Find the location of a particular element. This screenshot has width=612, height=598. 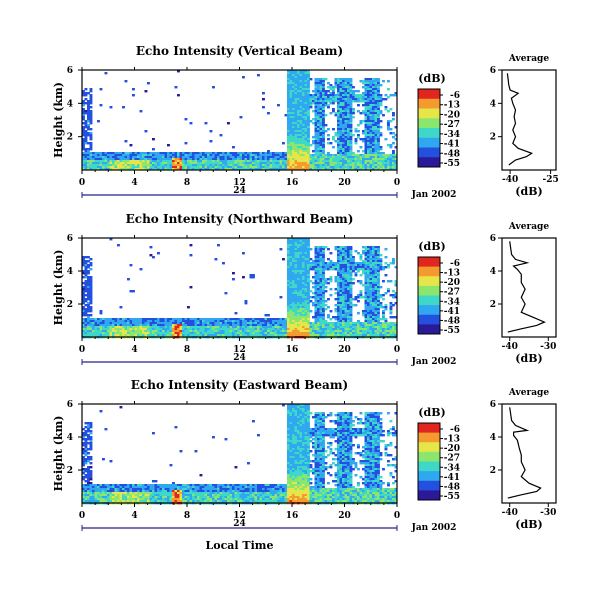

x-tick-label: 0 is located at coordinates (82, 183).